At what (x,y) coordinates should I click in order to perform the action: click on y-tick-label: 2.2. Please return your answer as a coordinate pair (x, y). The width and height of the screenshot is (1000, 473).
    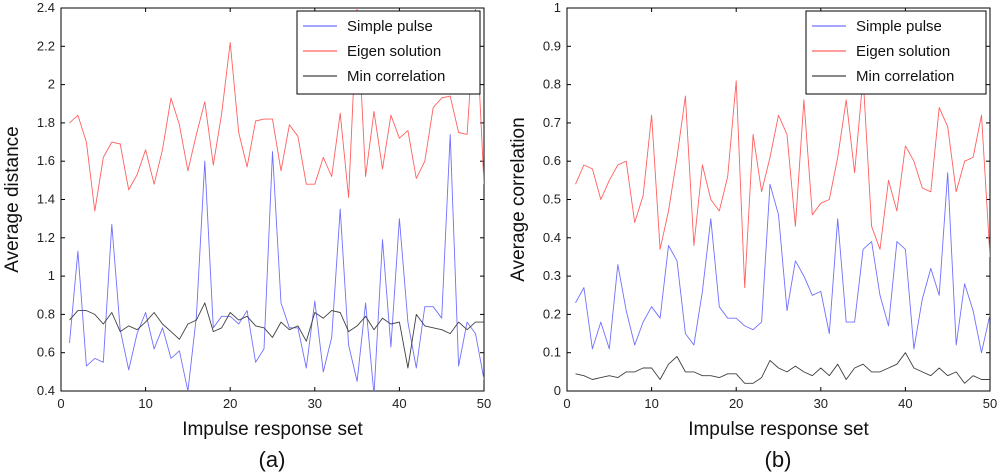
    Looking at the image, I should click on (46, 45).